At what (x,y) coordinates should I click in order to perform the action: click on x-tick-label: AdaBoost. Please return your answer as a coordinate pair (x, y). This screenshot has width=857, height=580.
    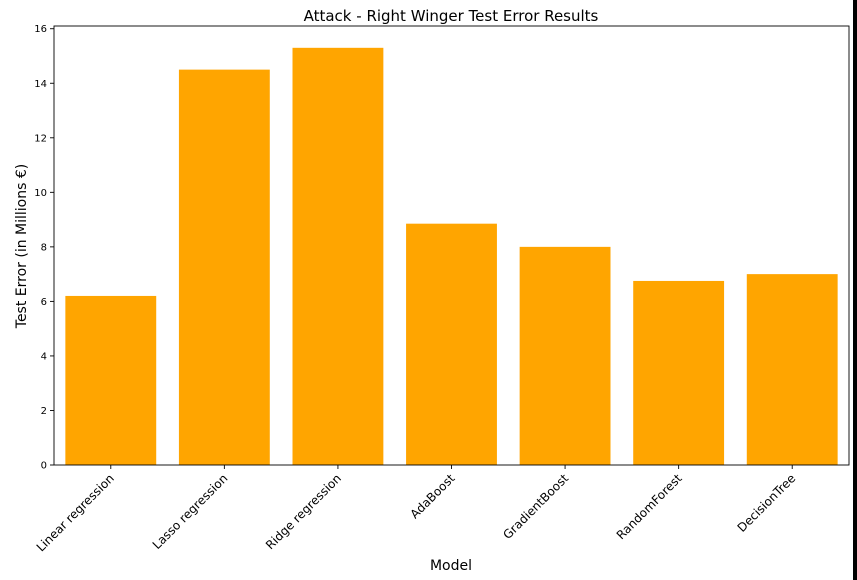
    Looking at the image, I should click on (433, 496).